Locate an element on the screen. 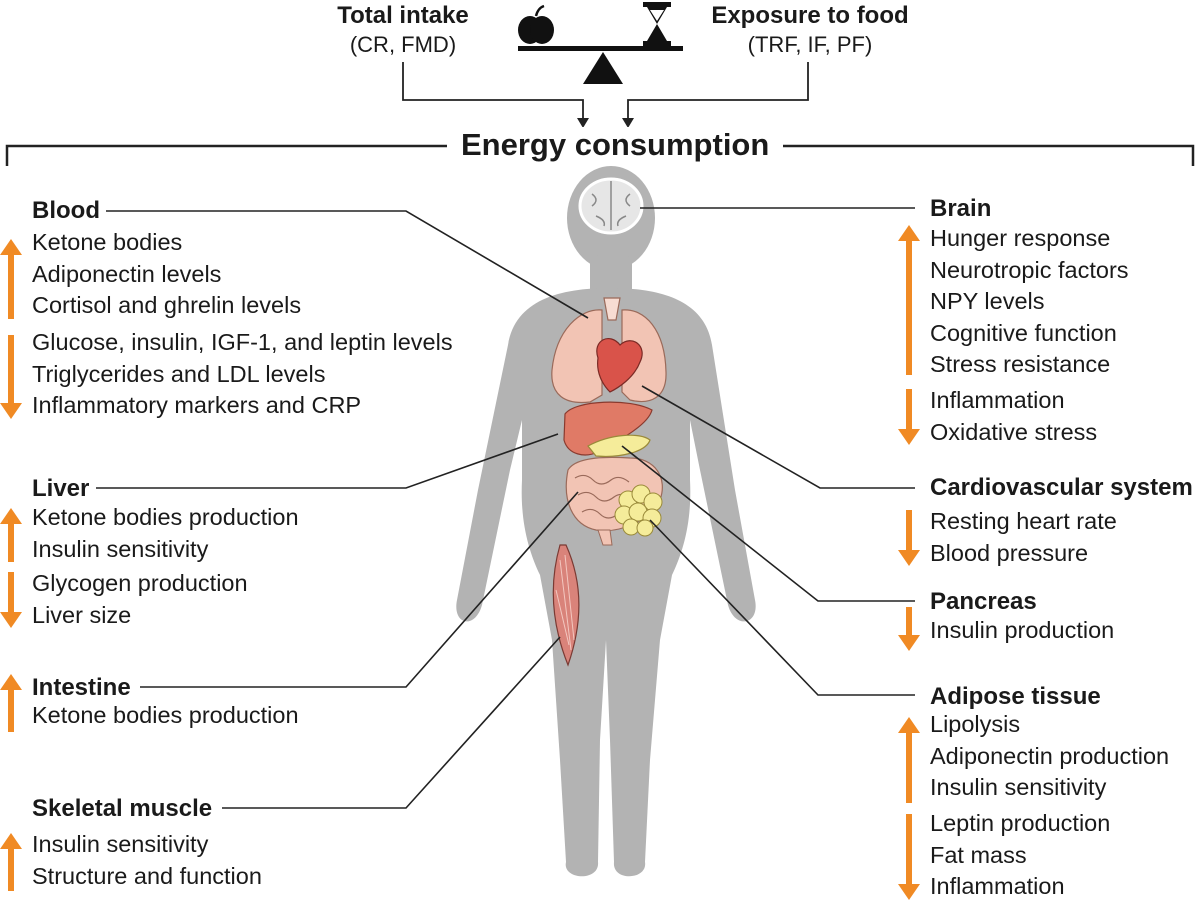  skeletal-muscle-icon is located at coordinates (566, 605).